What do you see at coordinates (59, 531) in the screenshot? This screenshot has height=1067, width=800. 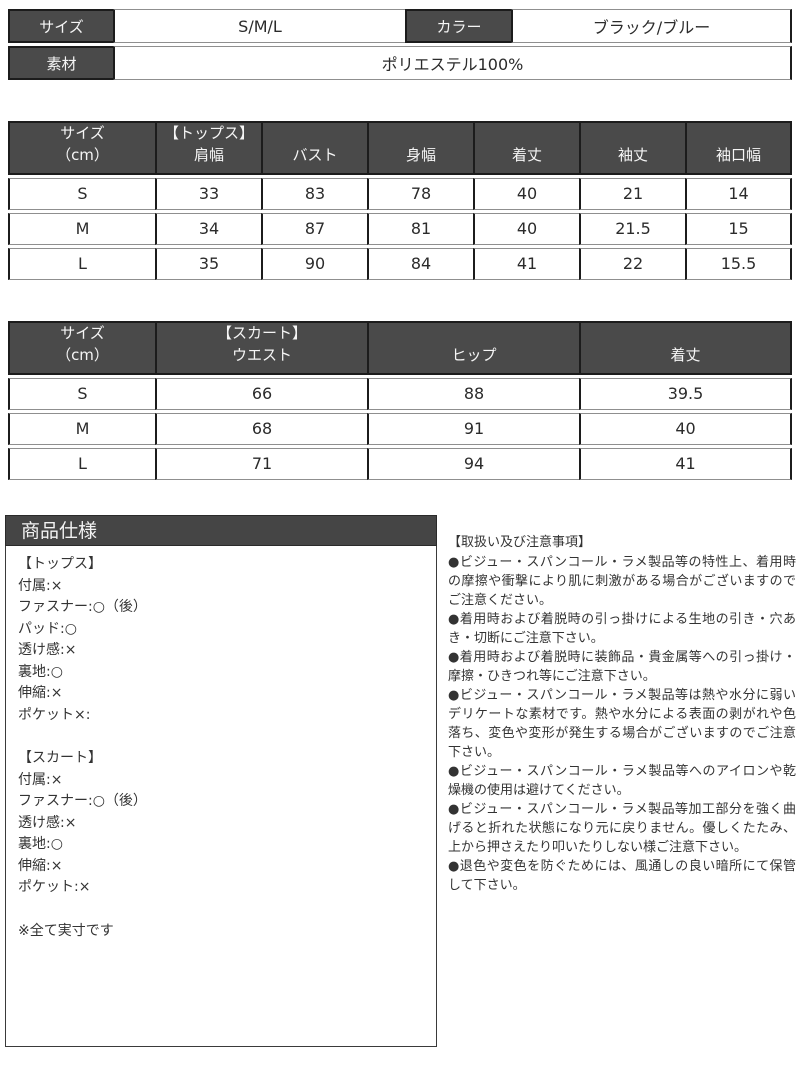 I see `product-spec-title: 商品仕様` at bounding box center [59, 531].